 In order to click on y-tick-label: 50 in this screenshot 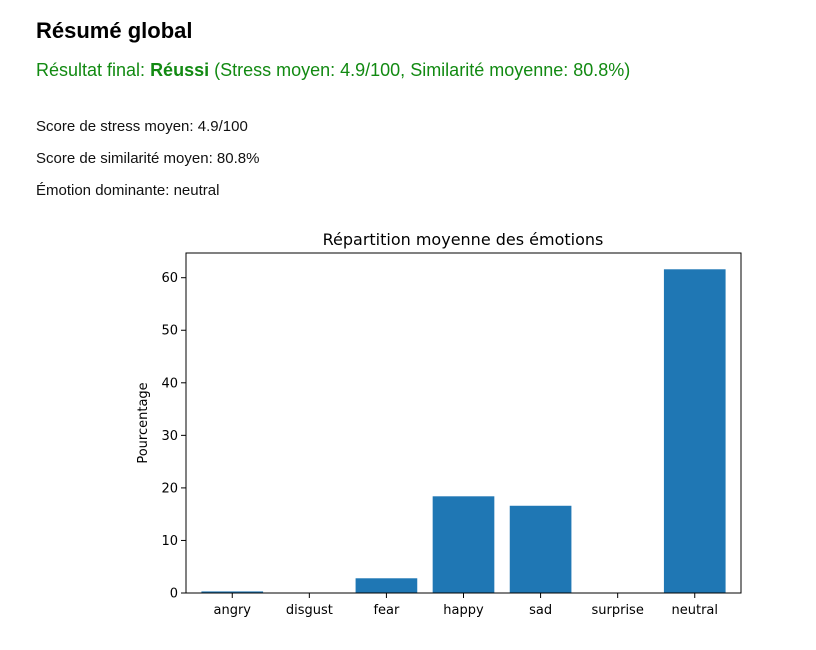, I will do `click(169, 331)`.